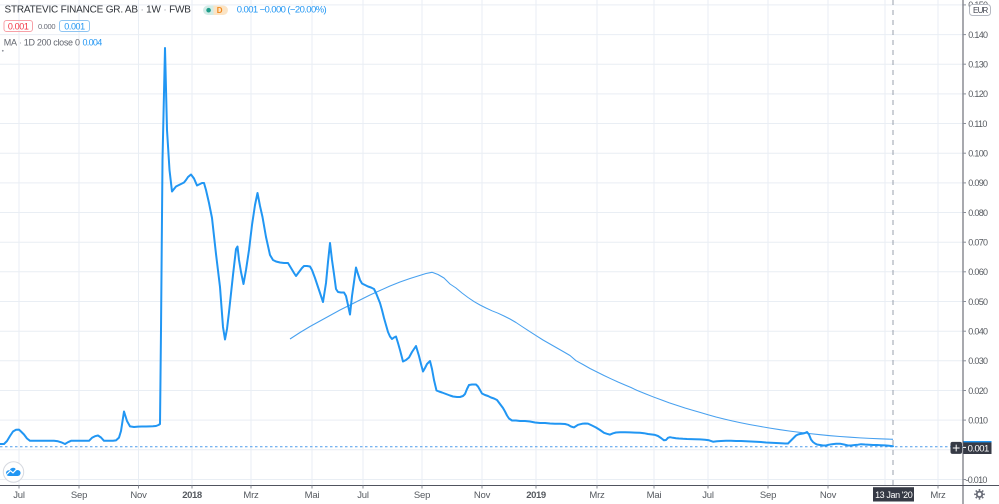 The height and width of the screenshot is (504, 999). What do you see at coordinates (42, 43) in the screenshot?
I see `svg-text: MA · 1D 200 close 0` at bounding box center [42, 43].